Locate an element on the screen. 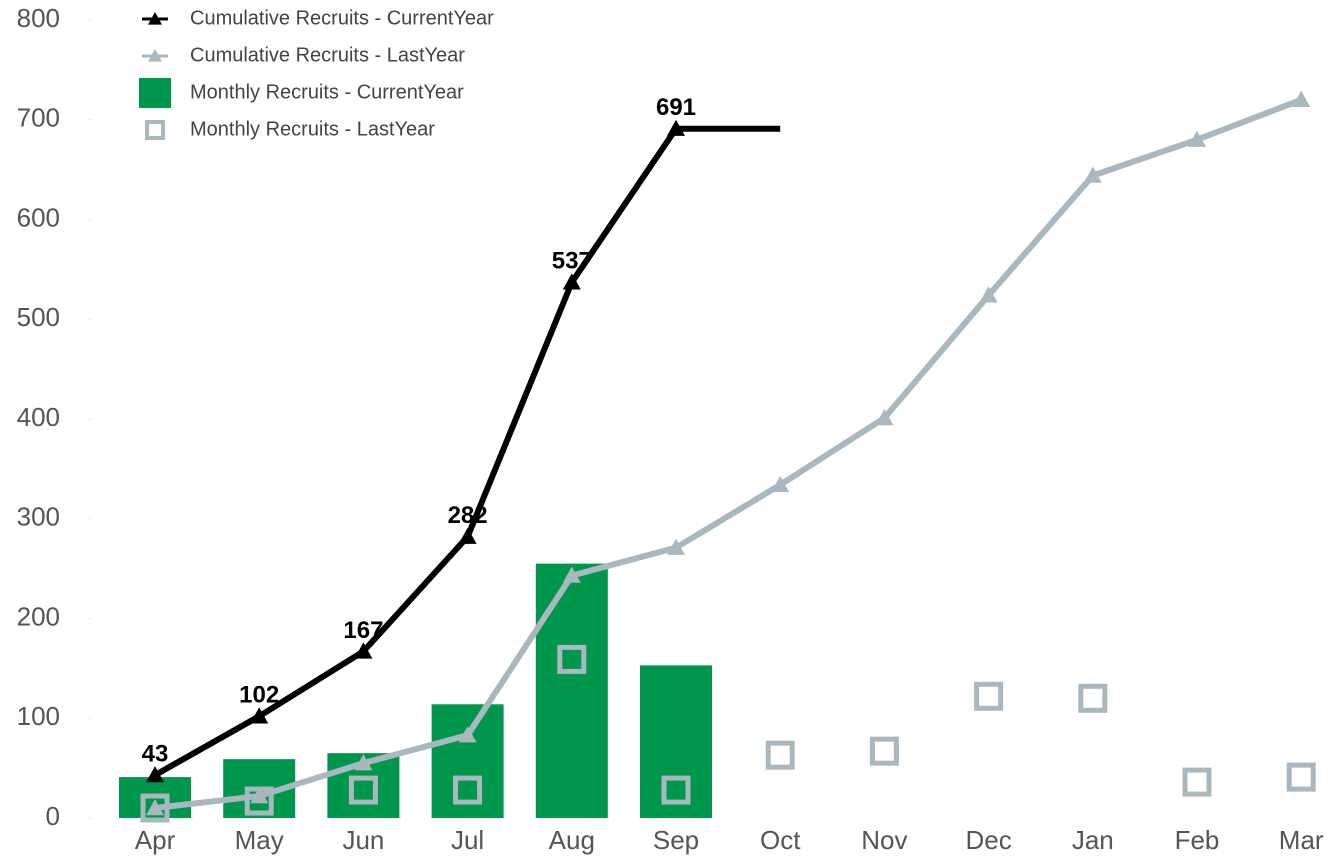 The image size is (1332, 859). x-tick-label: Jun is located at coordinates (363, 840).